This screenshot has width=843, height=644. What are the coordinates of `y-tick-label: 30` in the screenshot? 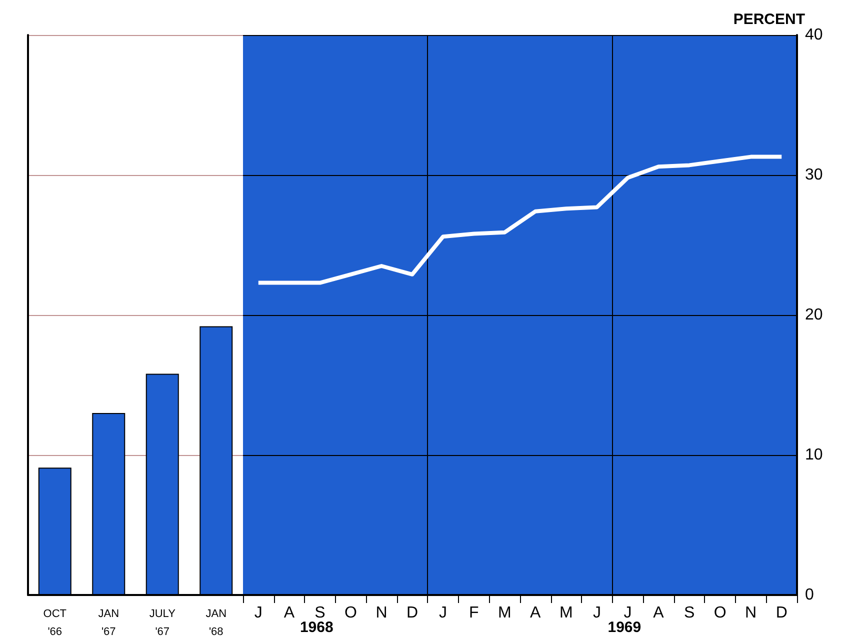 It's located at (814, 175).